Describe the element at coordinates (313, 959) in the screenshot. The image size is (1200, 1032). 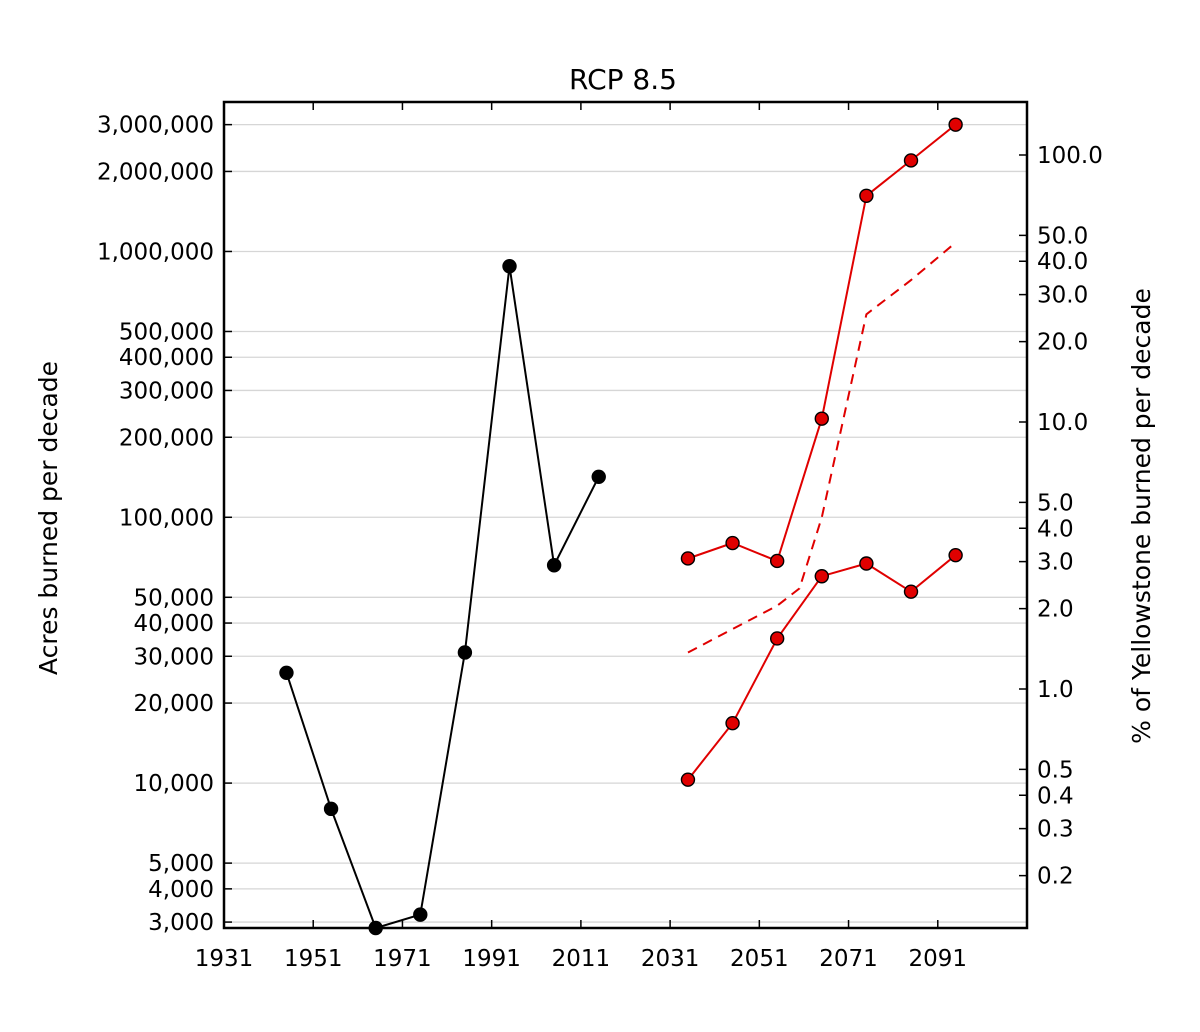
I see `x-tick-label: 1951` at that location.